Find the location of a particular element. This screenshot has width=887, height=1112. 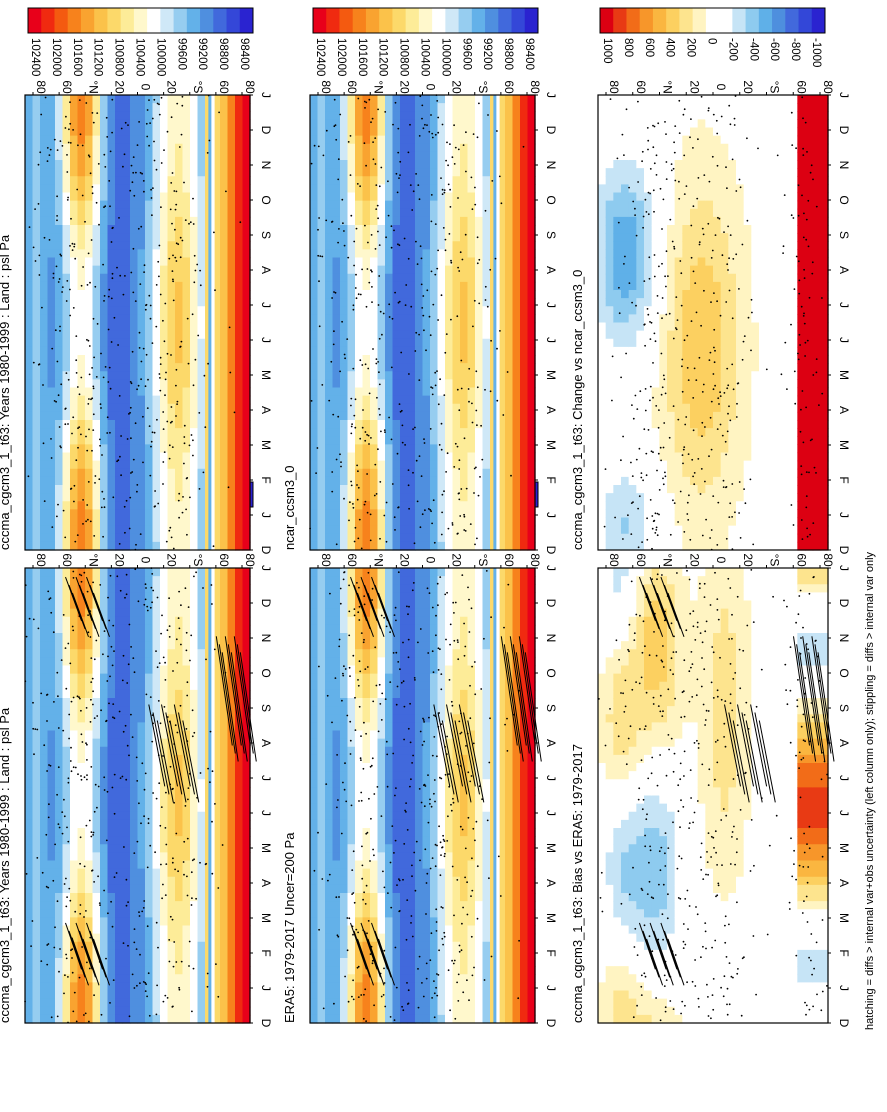

colorbar-label: 101200 is located at coordinates (98, 57).